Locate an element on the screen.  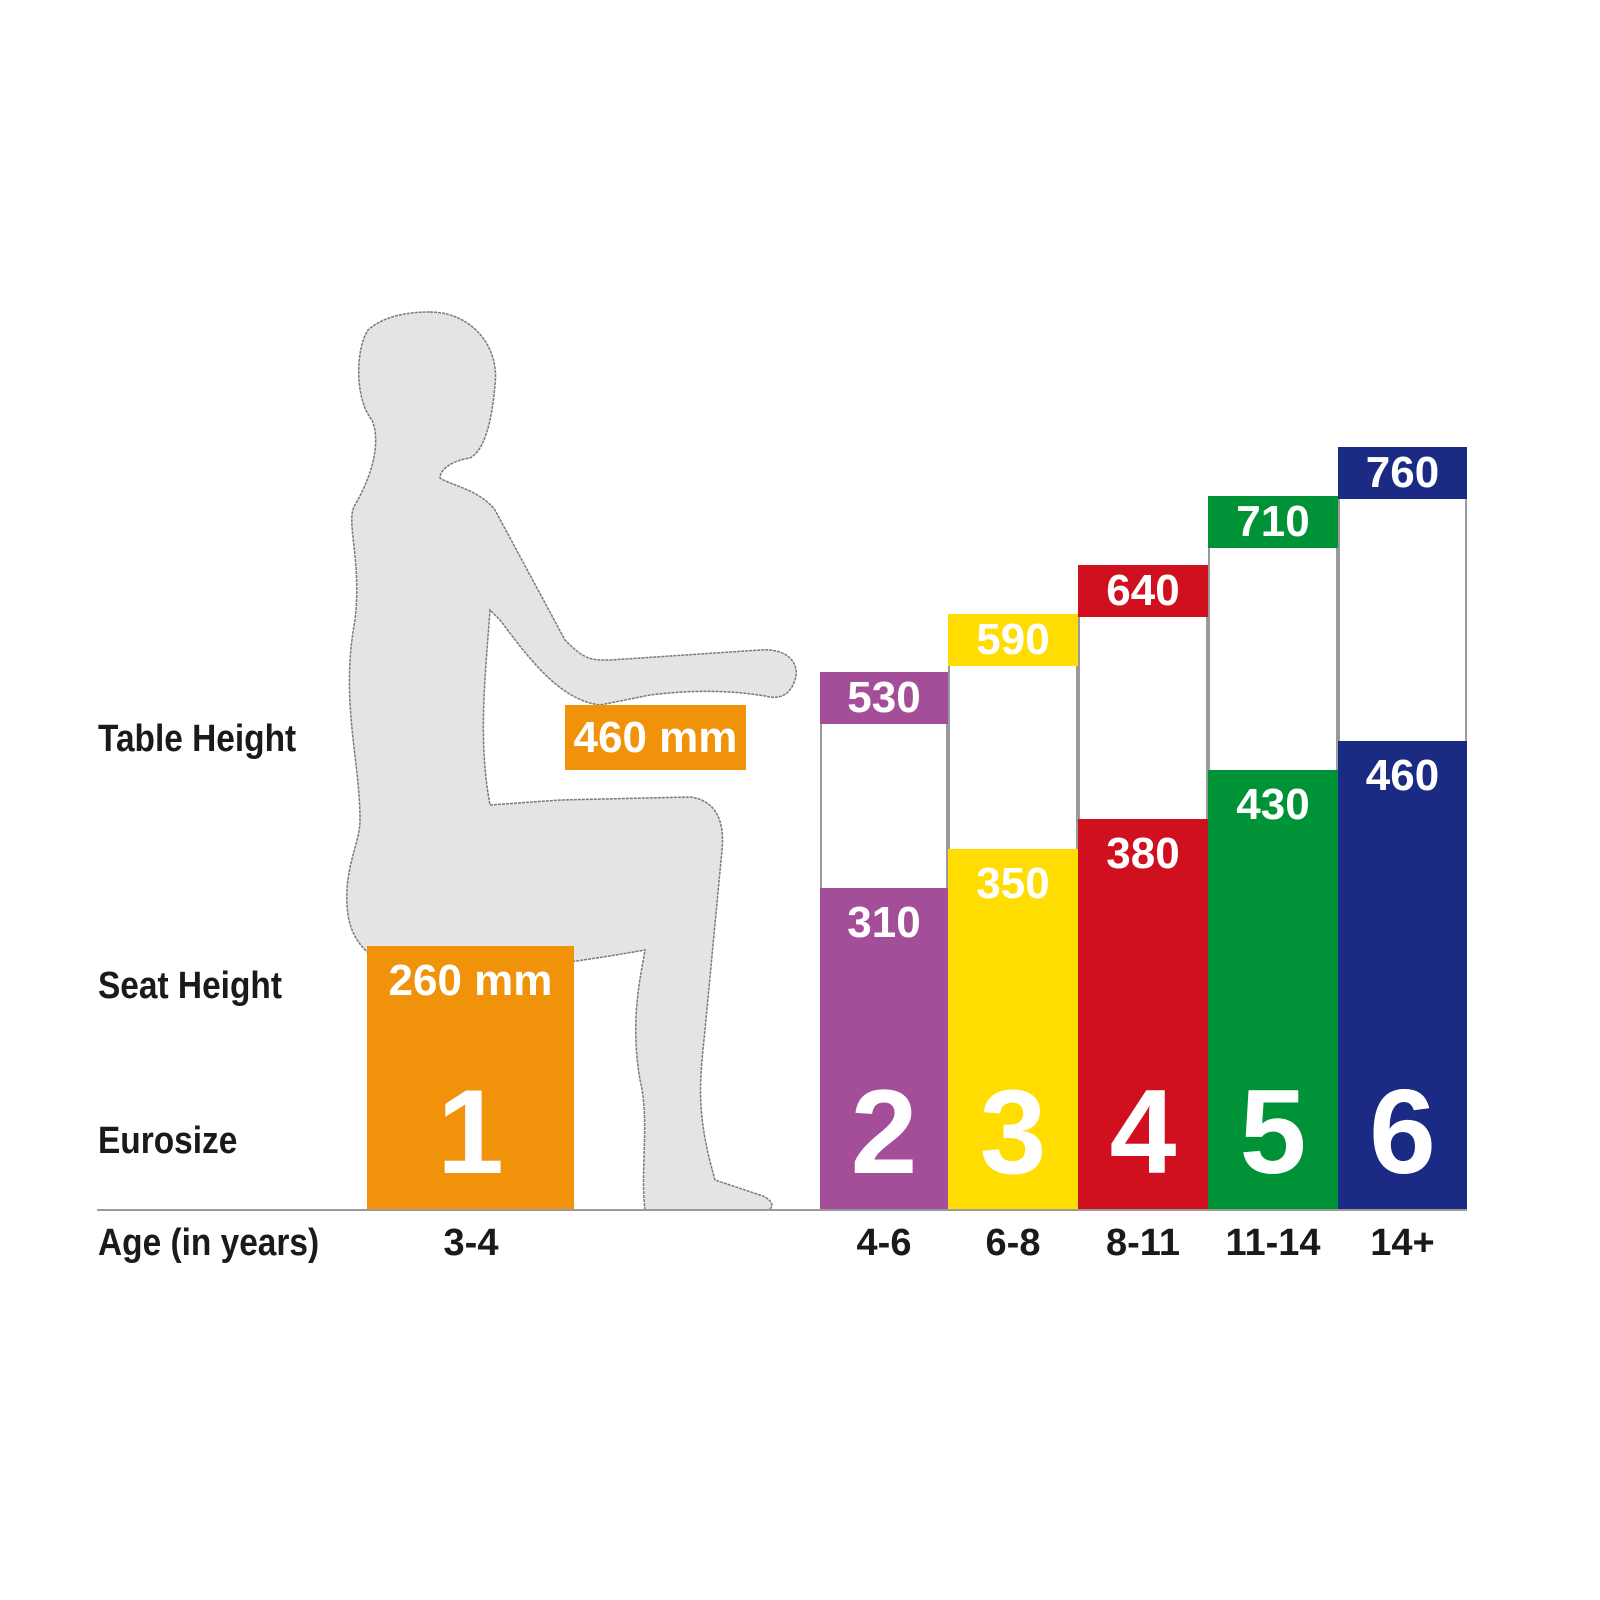
row-label-eurosize: Eurosize is located at coordinates (168, 1141).